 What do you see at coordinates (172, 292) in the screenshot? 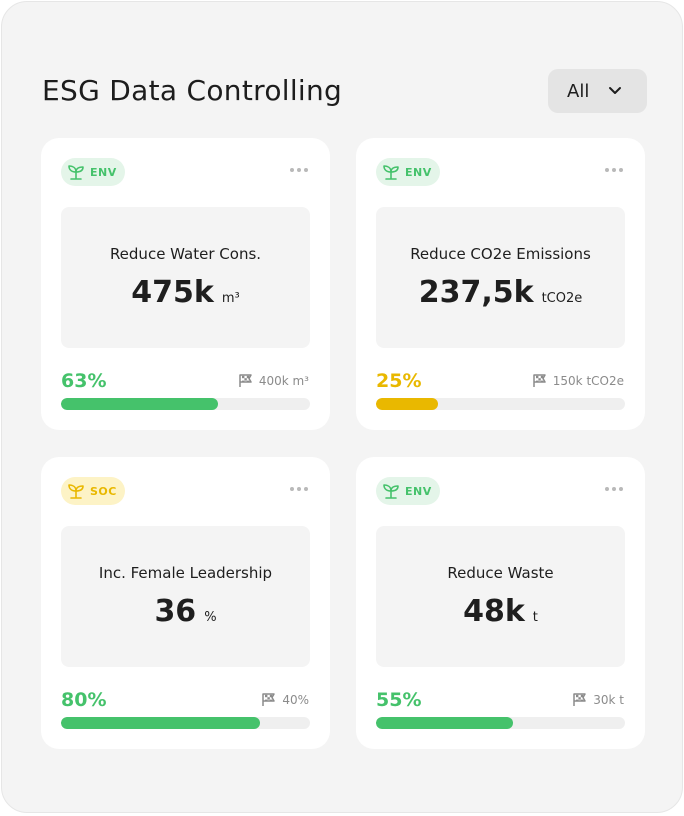
I see `goal-value: 475k` at bounding box center [172, 292].